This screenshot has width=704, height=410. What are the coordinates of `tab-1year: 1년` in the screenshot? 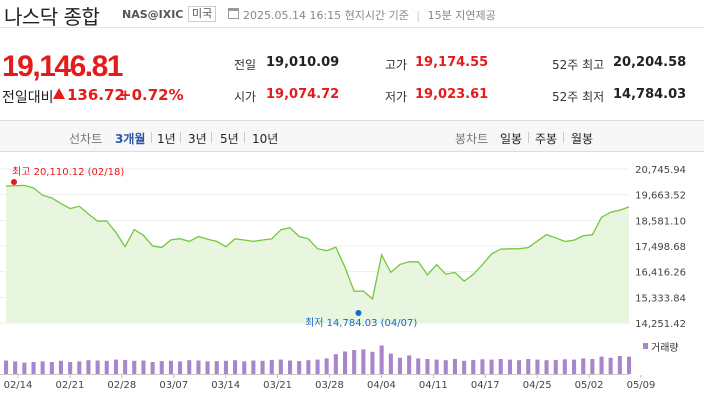 It's located at (166, 139).